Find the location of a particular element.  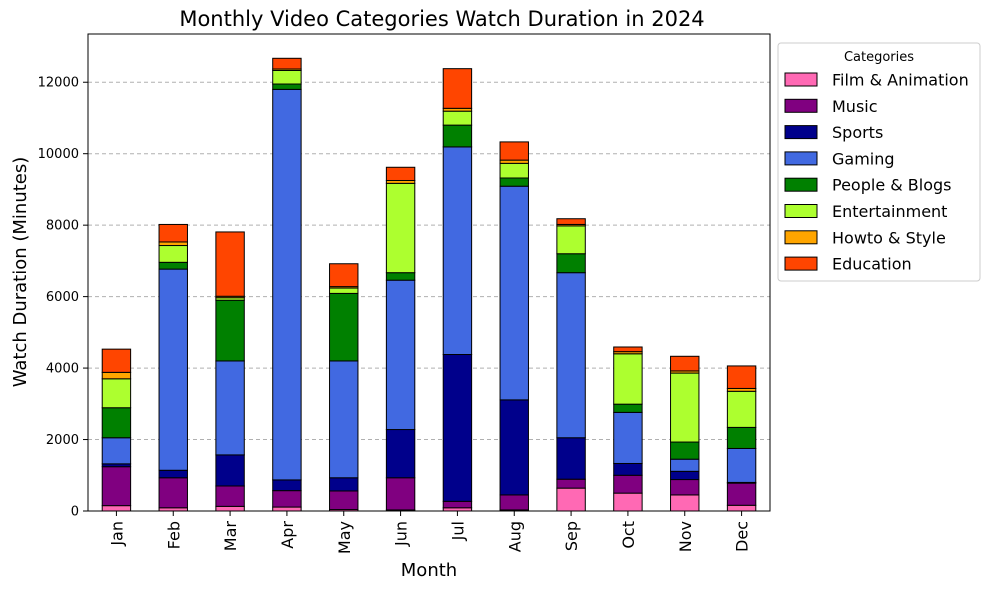

y-axis-label: Watch Duration (Minutes) is located at coordinates (20, 272).